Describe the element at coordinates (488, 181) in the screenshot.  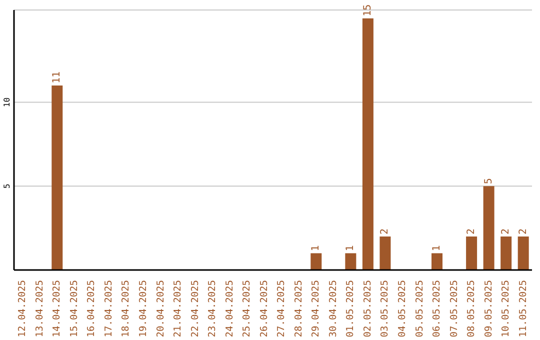
I see `data-label: 5` at that location.